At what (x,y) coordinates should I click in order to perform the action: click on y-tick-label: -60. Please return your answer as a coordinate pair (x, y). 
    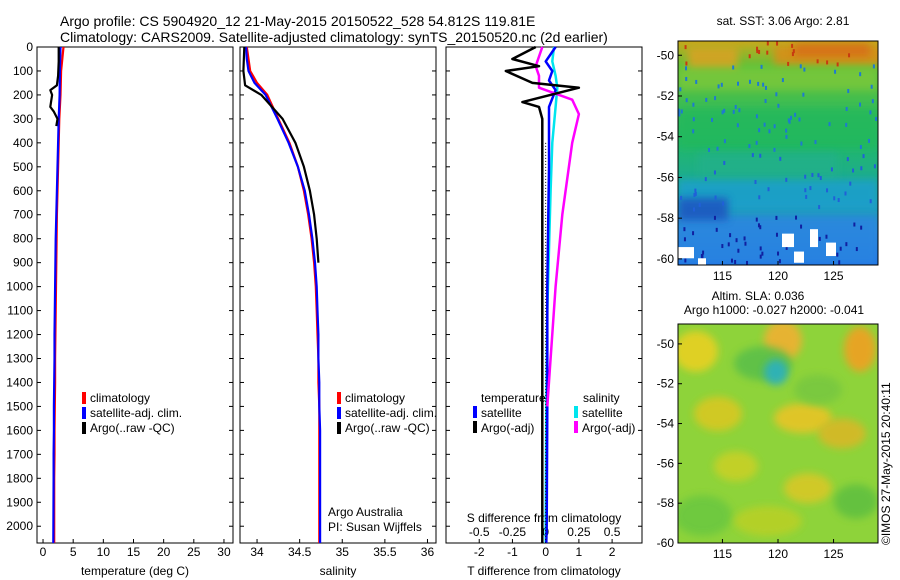
    Looking at the image, I should click on (666, 259).